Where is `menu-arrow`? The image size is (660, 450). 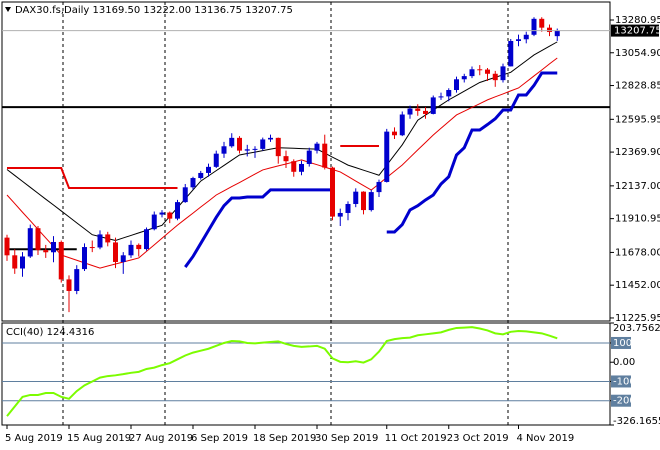
menu-arrow is located at coordinates (8, 9).